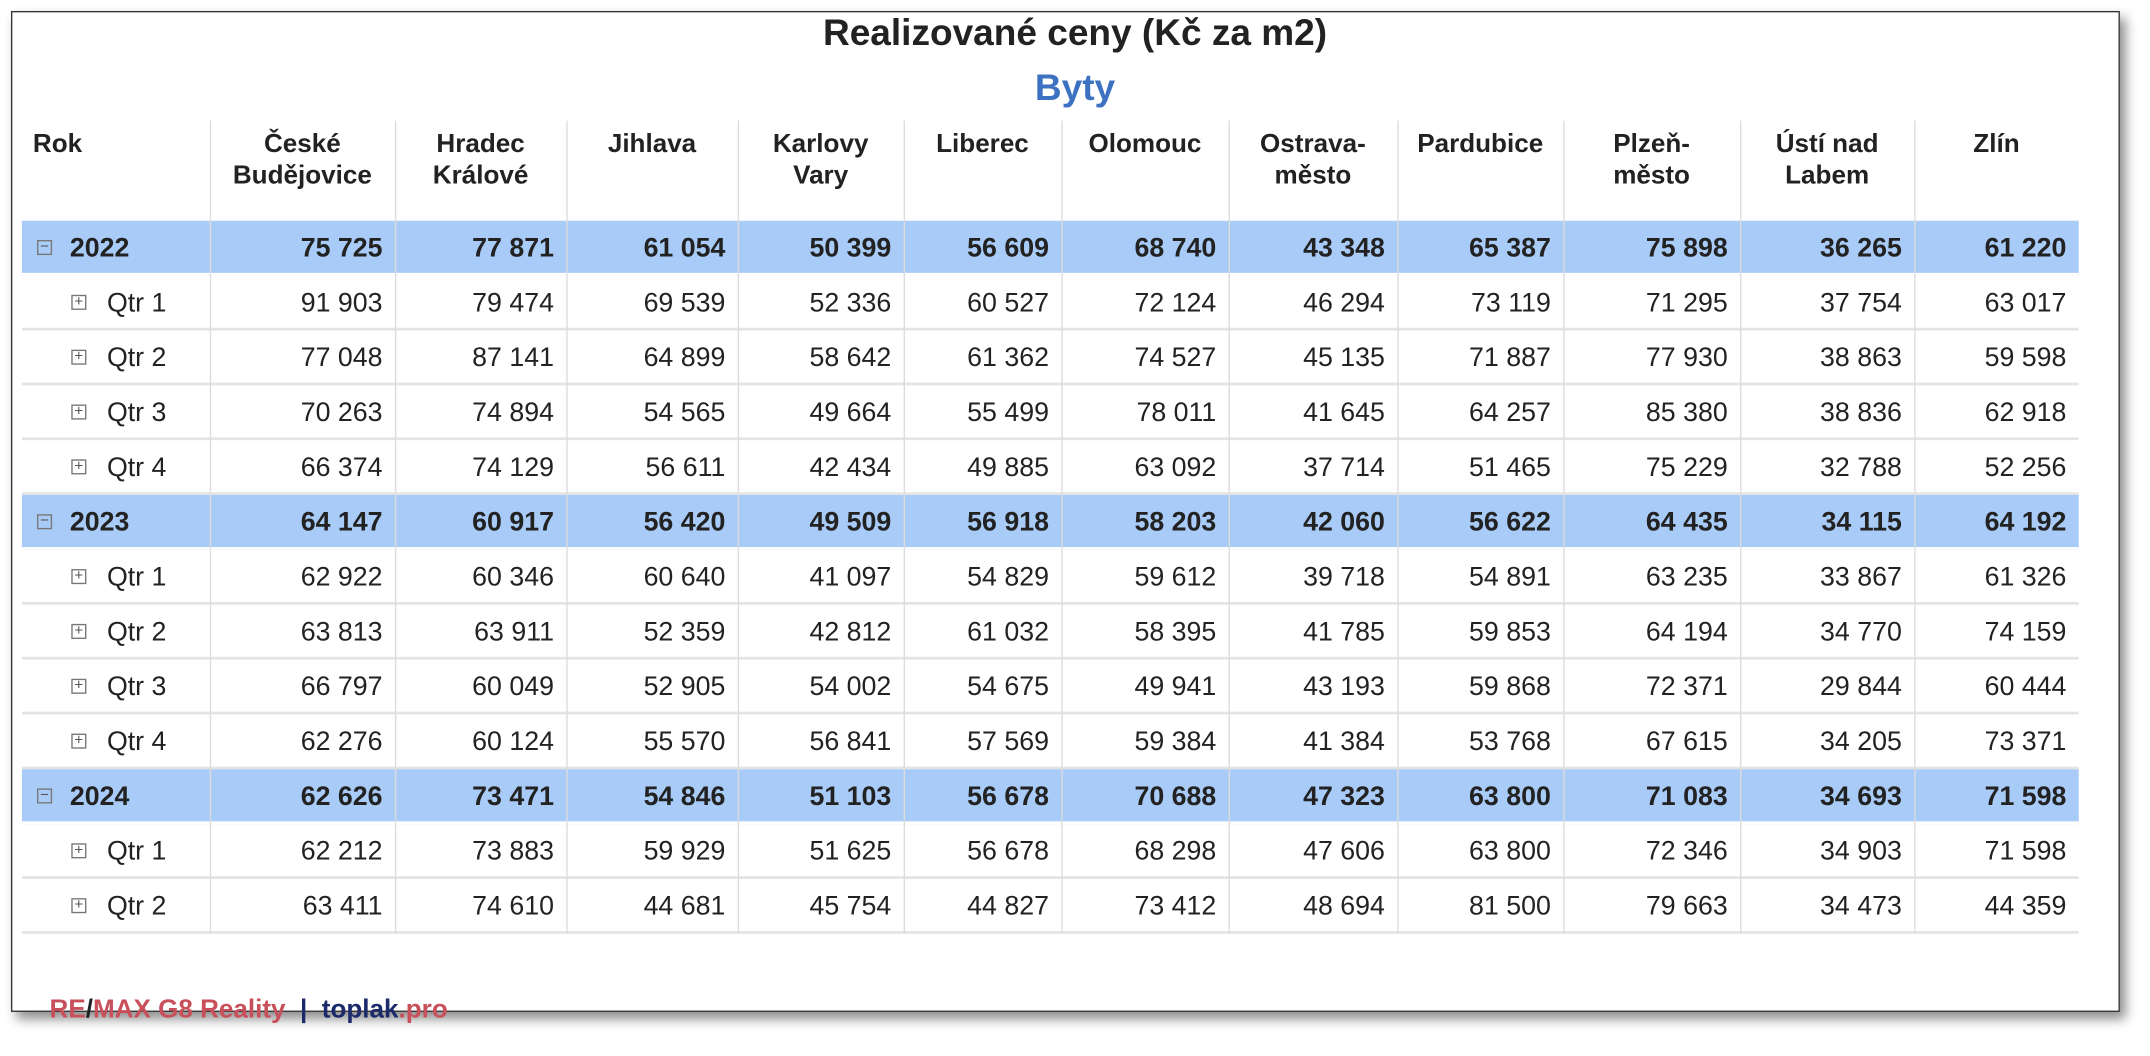 This screenshot has width=2150, height=1056. I want to click on year-row-bg, so click(1050, 522).